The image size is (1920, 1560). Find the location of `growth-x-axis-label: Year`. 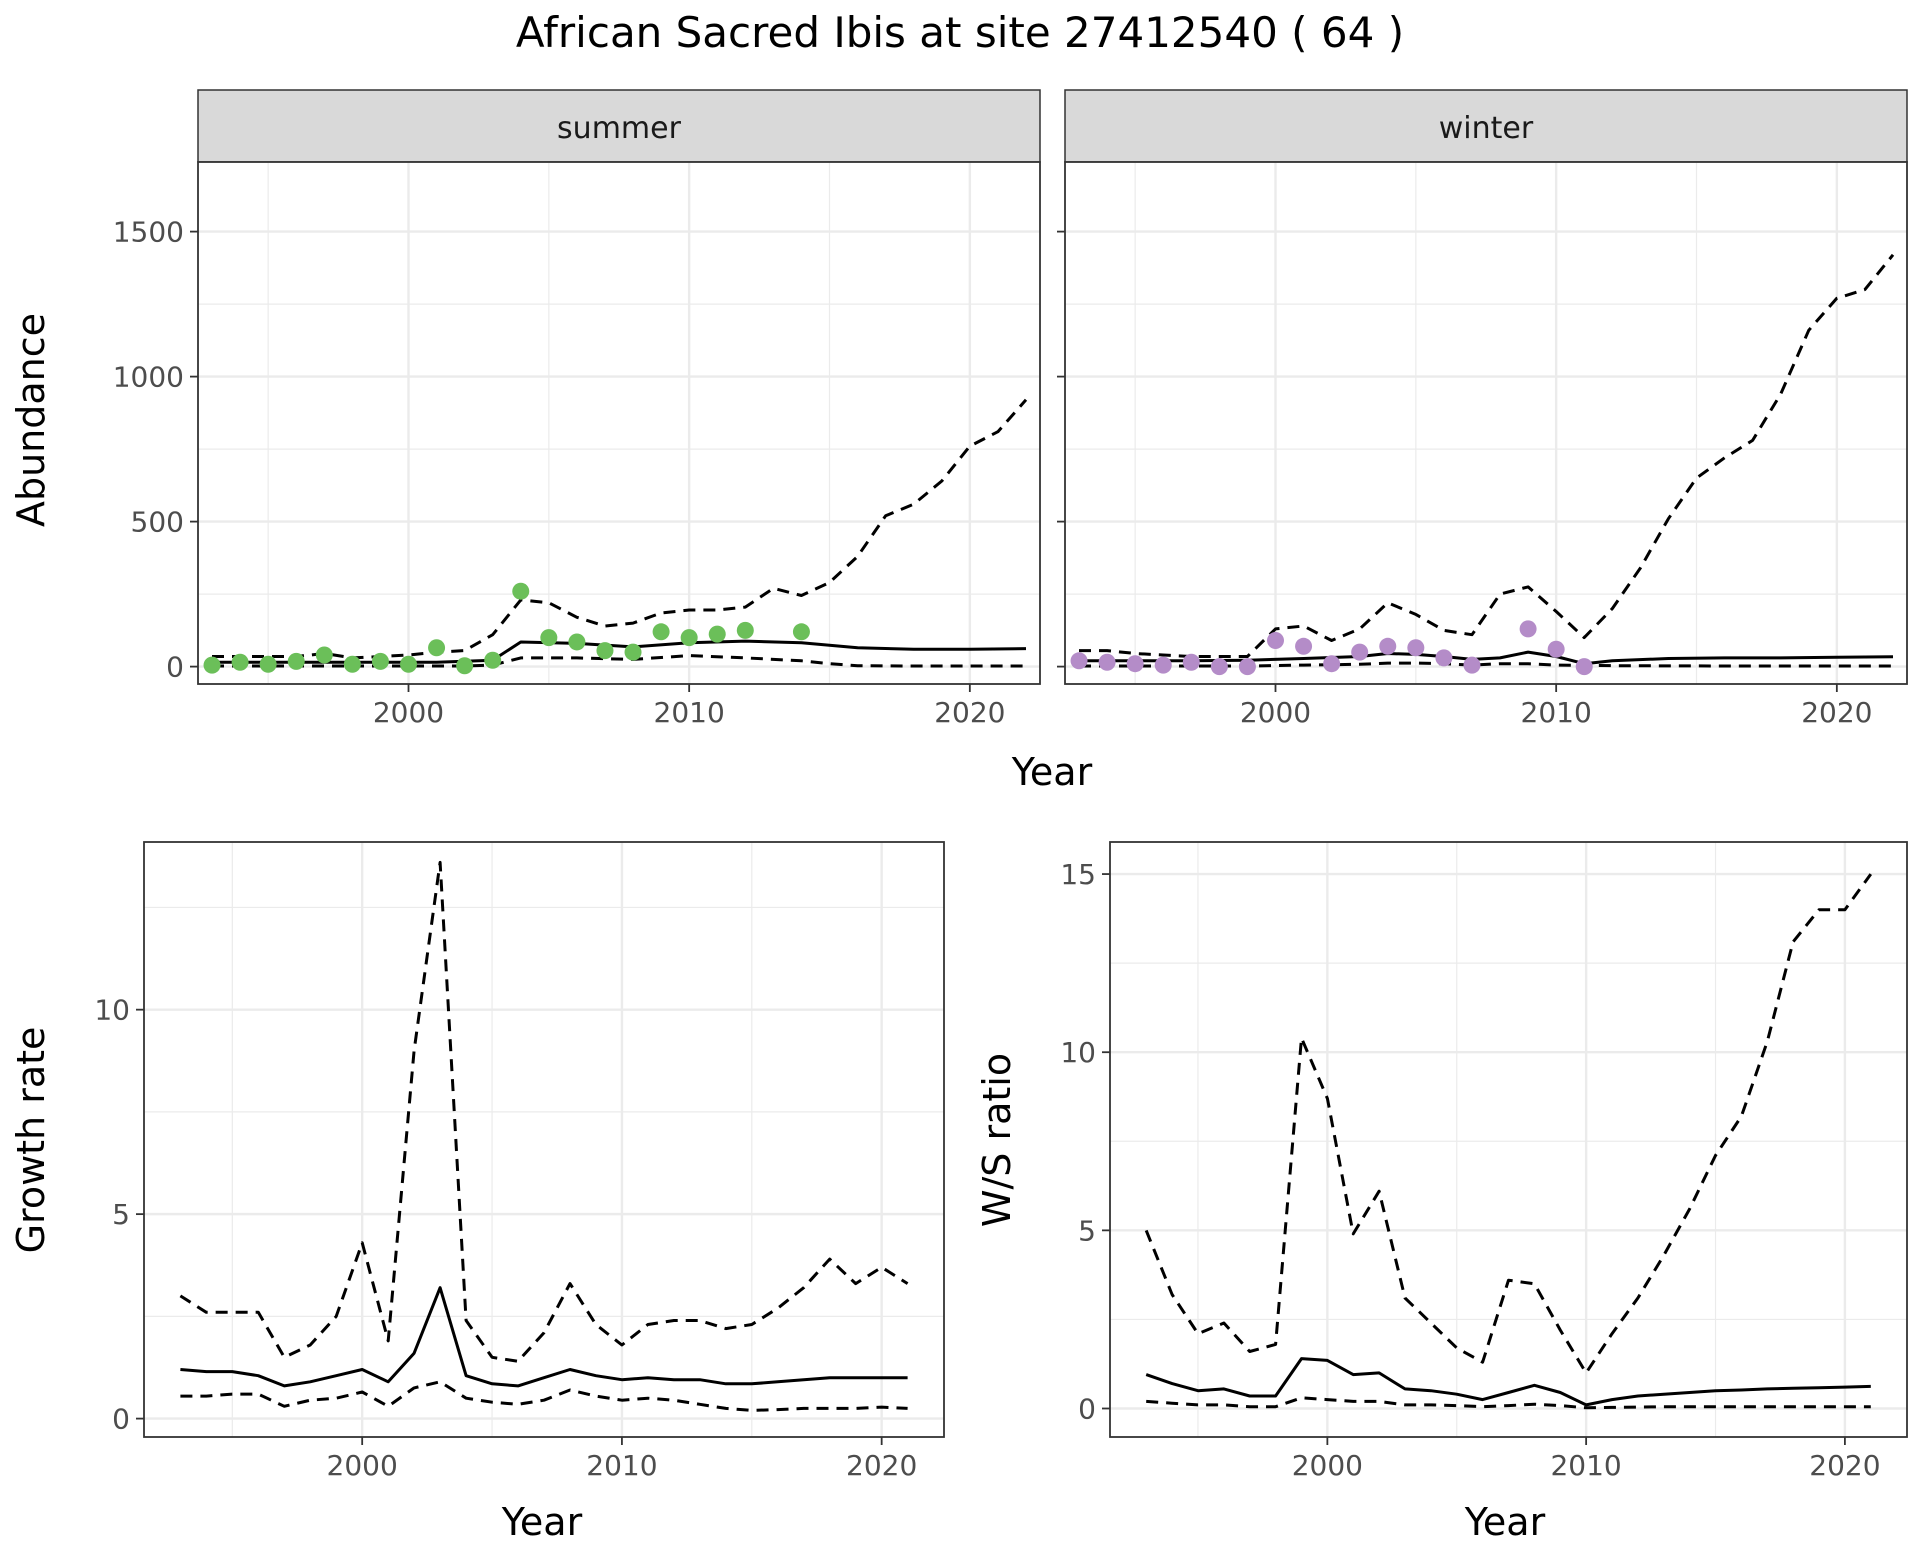

growth-x-axis-label: Year is located at coordinates (542, 1522).